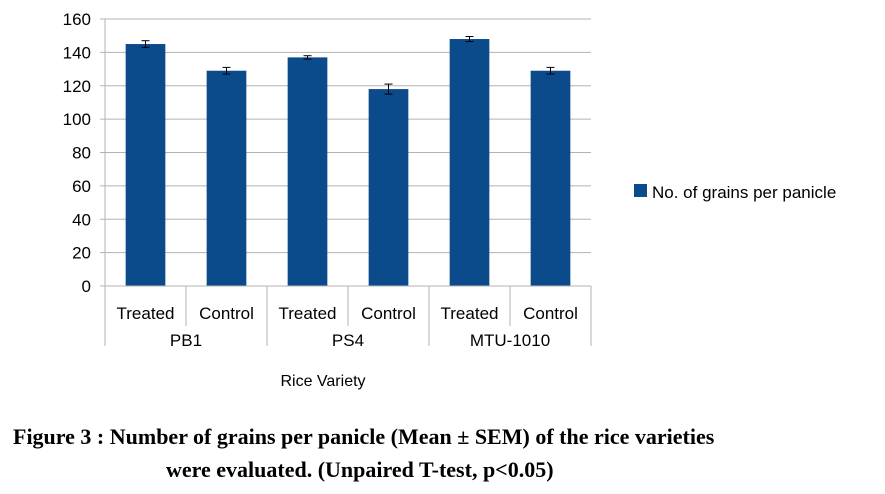 The height and width of the screenshot is (494, 885). Describe the element at coordinates (322, 381) in the screenshot. I see `x-axis-title: Rice Variety` at that location.